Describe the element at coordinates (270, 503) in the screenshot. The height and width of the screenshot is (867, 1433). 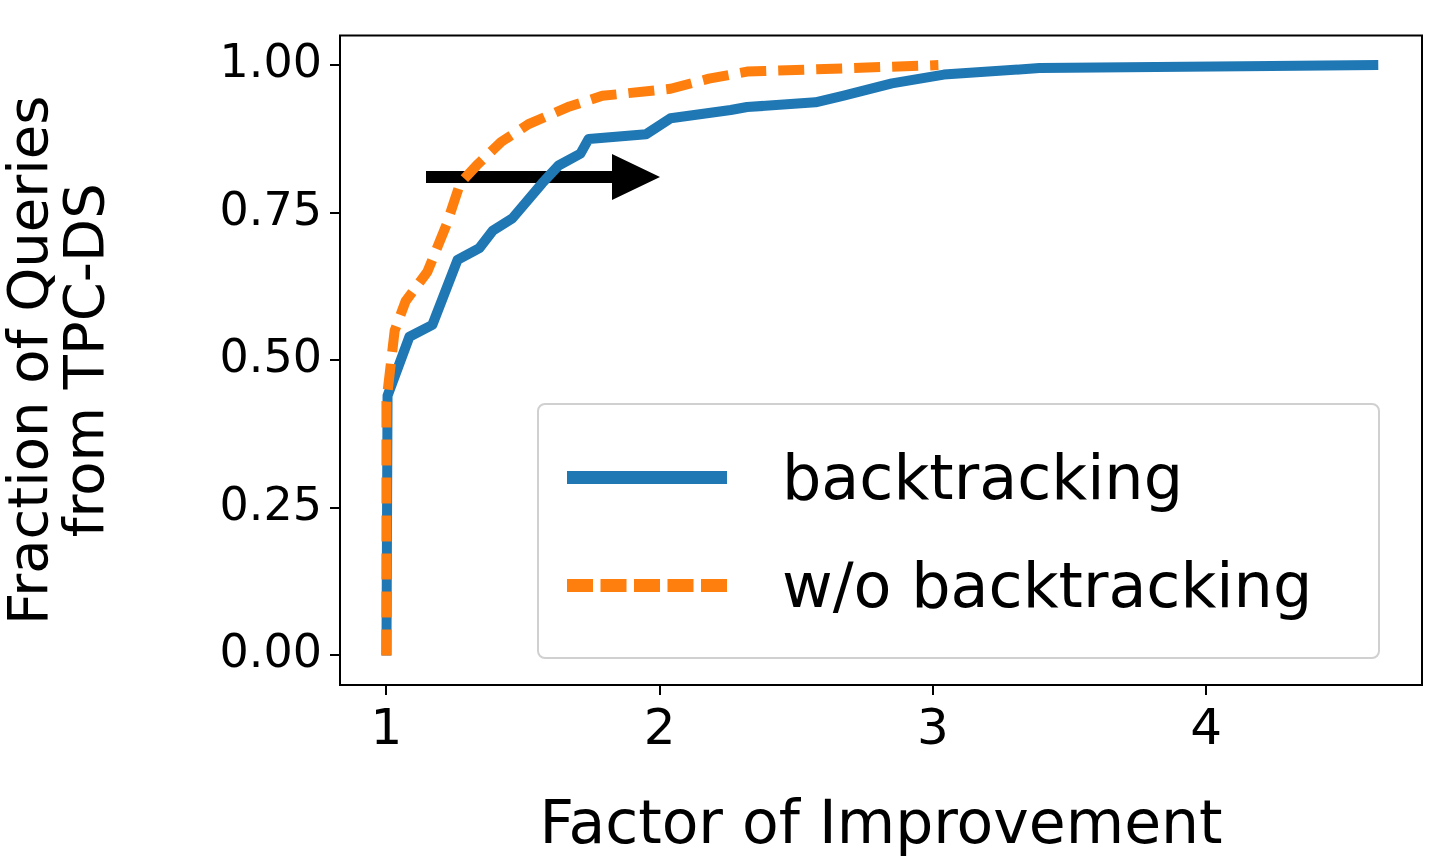
I see `y-tick-label: 0.25` at that location.